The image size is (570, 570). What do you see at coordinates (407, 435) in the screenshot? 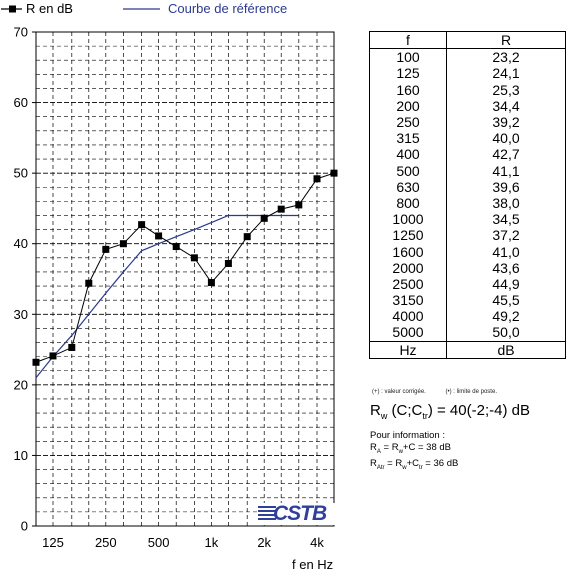
I see `info-title: Pour information :` at bounding box center [407, 435].